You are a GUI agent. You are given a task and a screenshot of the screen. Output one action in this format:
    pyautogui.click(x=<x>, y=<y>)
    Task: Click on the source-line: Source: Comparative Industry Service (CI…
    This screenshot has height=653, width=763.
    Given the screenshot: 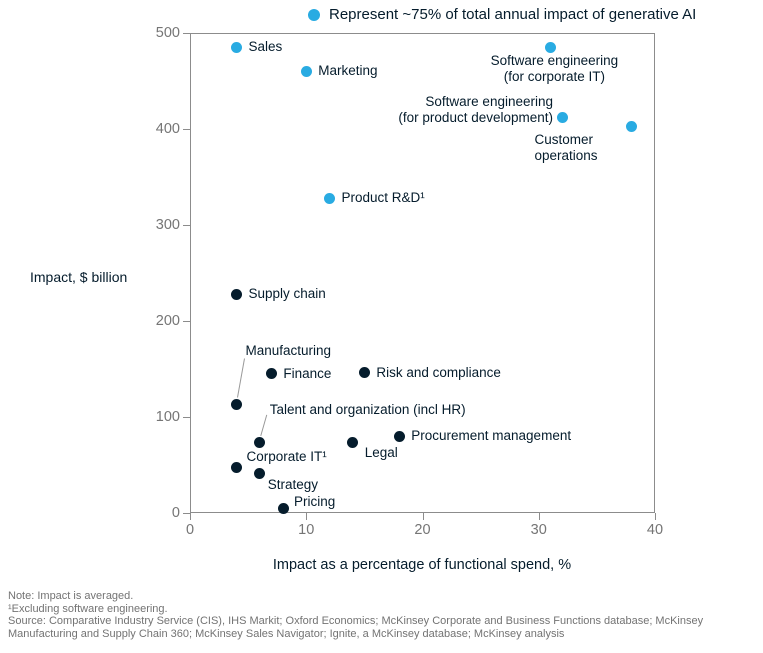 What is the action you would take?
    pyautogui.click(x=356, y=627)
    